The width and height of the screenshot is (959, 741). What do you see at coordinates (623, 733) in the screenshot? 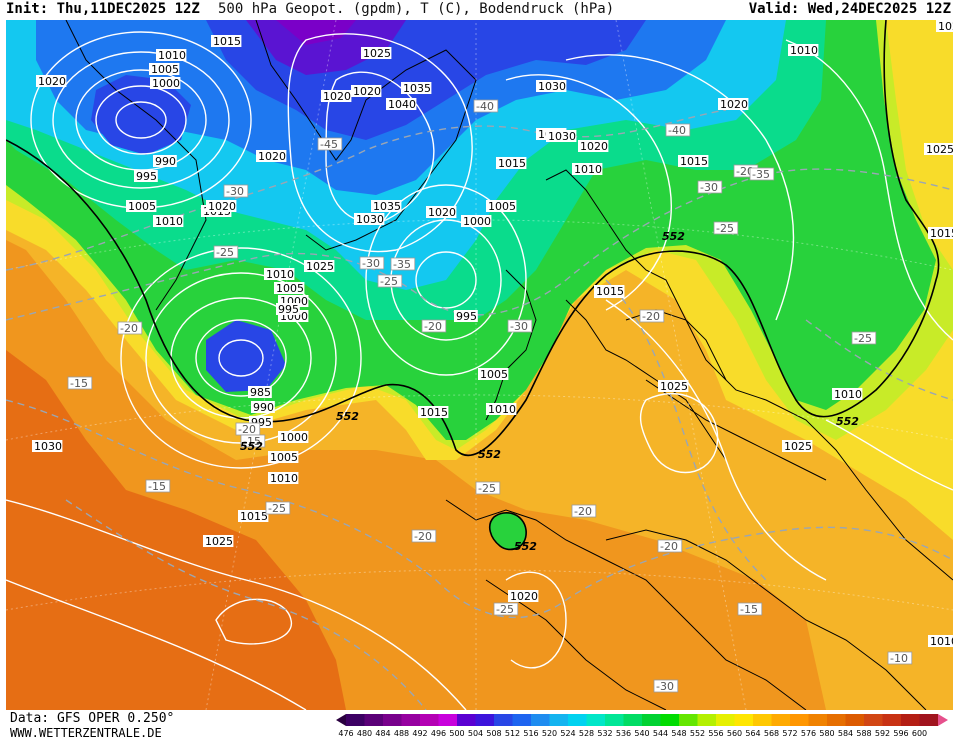
I see `colorbar-tick-label: 536` at bounding box center [623, 733].